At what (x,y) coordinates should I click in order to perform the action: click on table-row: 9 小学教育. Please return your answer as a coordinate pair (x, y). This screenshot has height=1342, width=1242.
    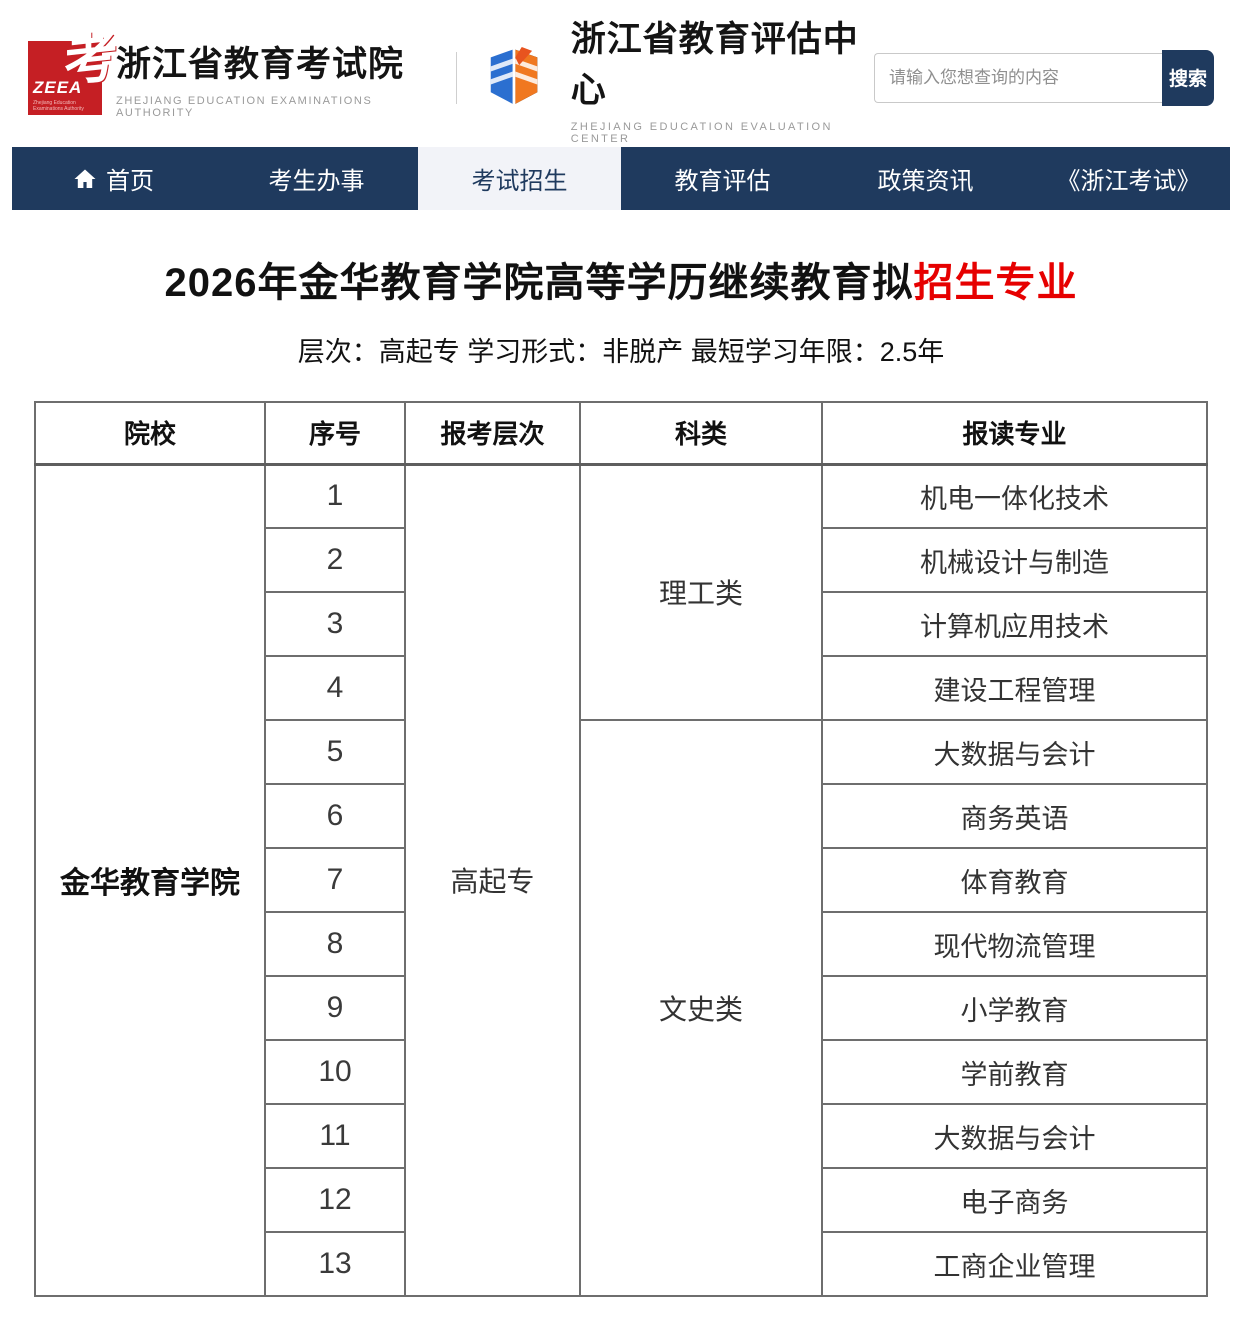
    Looking at the image, I should click on (621, 1008).